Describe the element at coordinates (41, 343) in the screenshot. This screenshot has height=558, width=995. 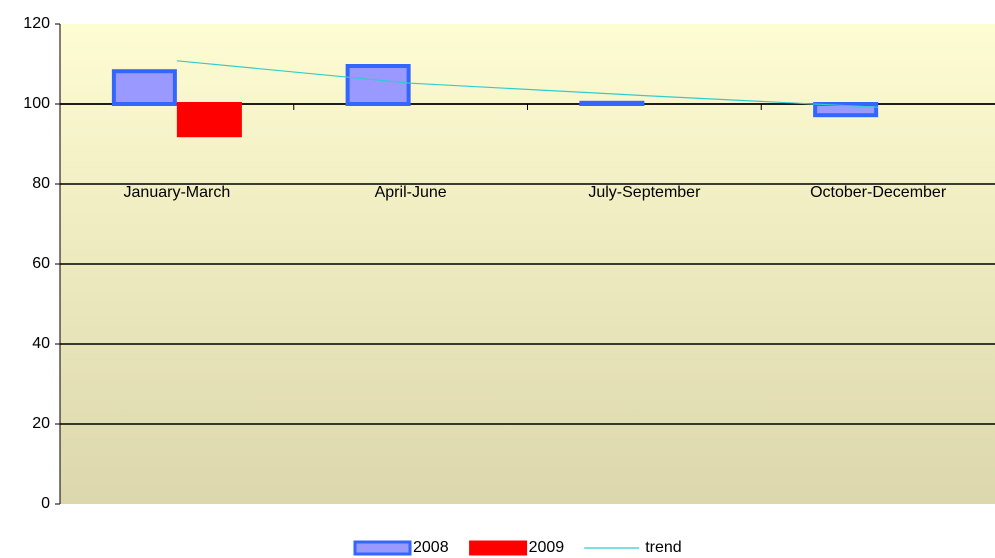
I see `y-tick-label: 40` at that location.